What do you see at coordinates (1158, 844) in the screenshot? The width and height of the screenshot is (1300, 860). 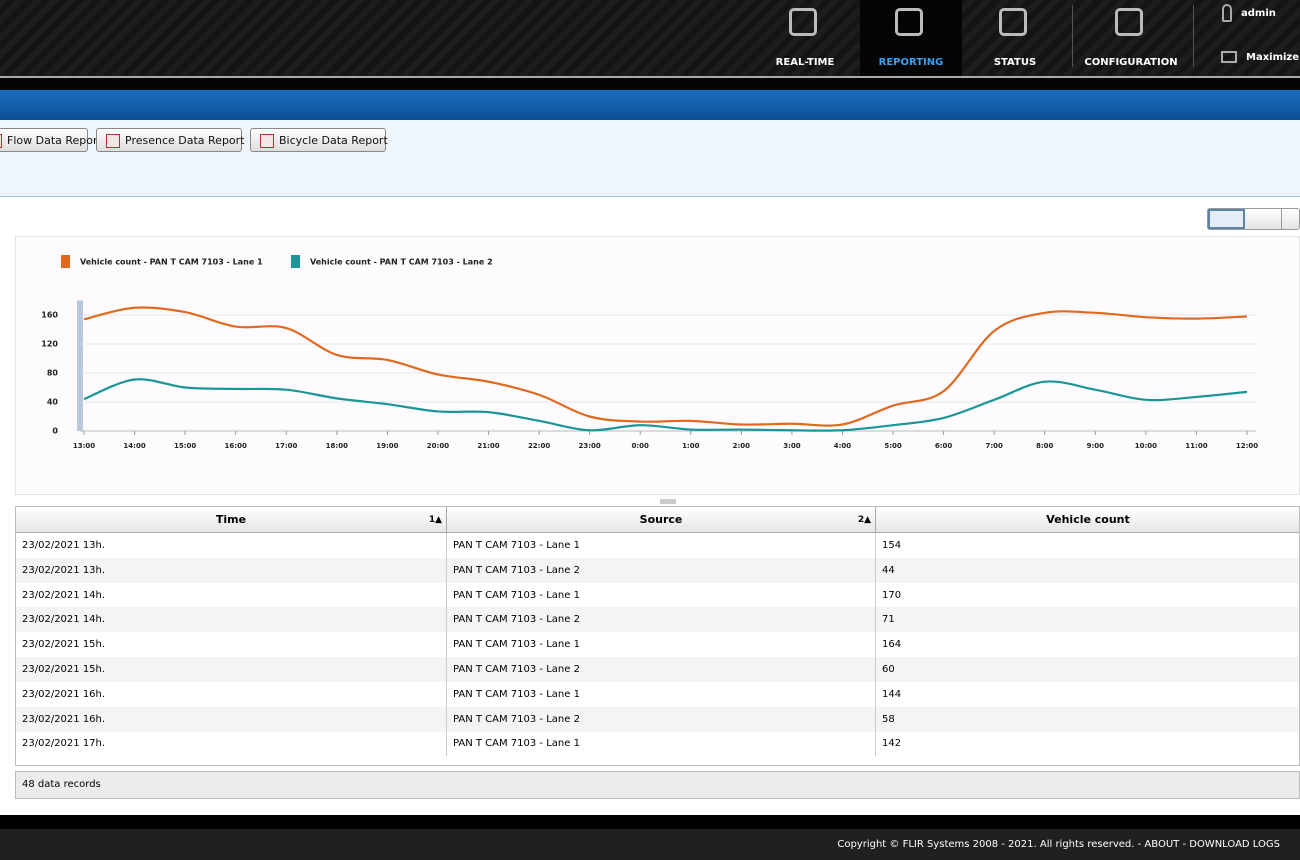 I see `footer-link: - ABOUT` at bounding box center [1158, 844].